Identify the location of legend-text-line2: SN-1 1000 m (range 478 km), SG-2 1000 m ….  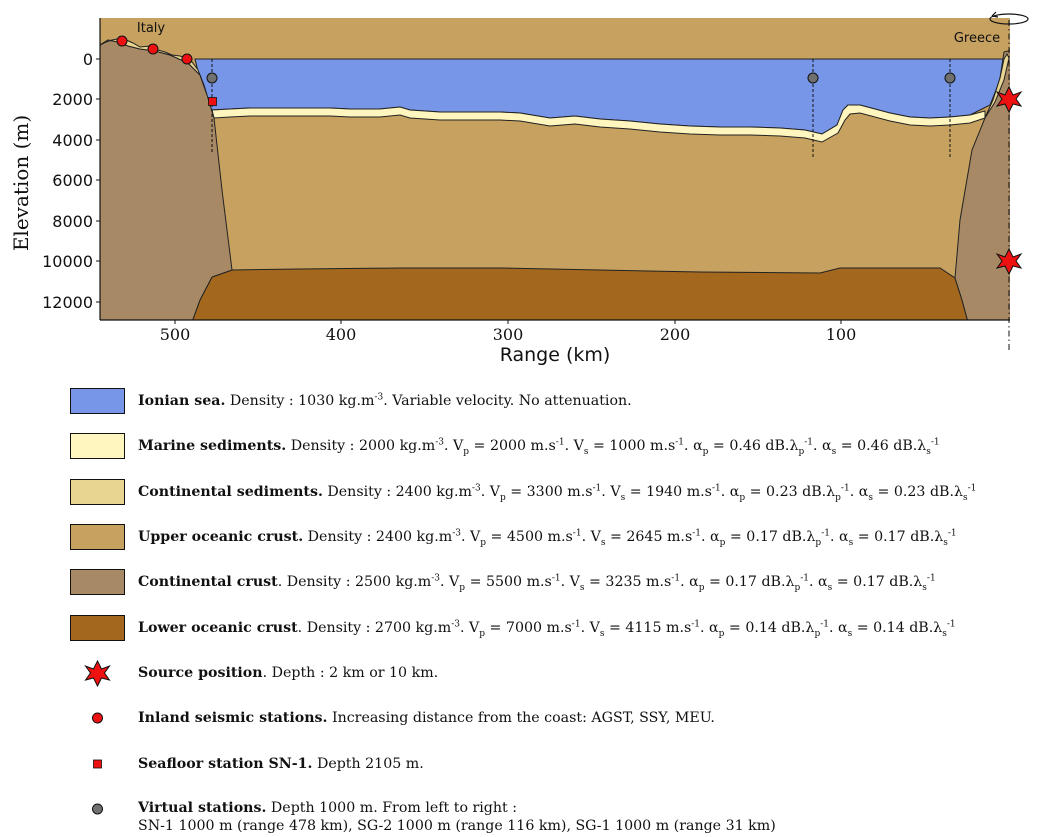
(457, 826).